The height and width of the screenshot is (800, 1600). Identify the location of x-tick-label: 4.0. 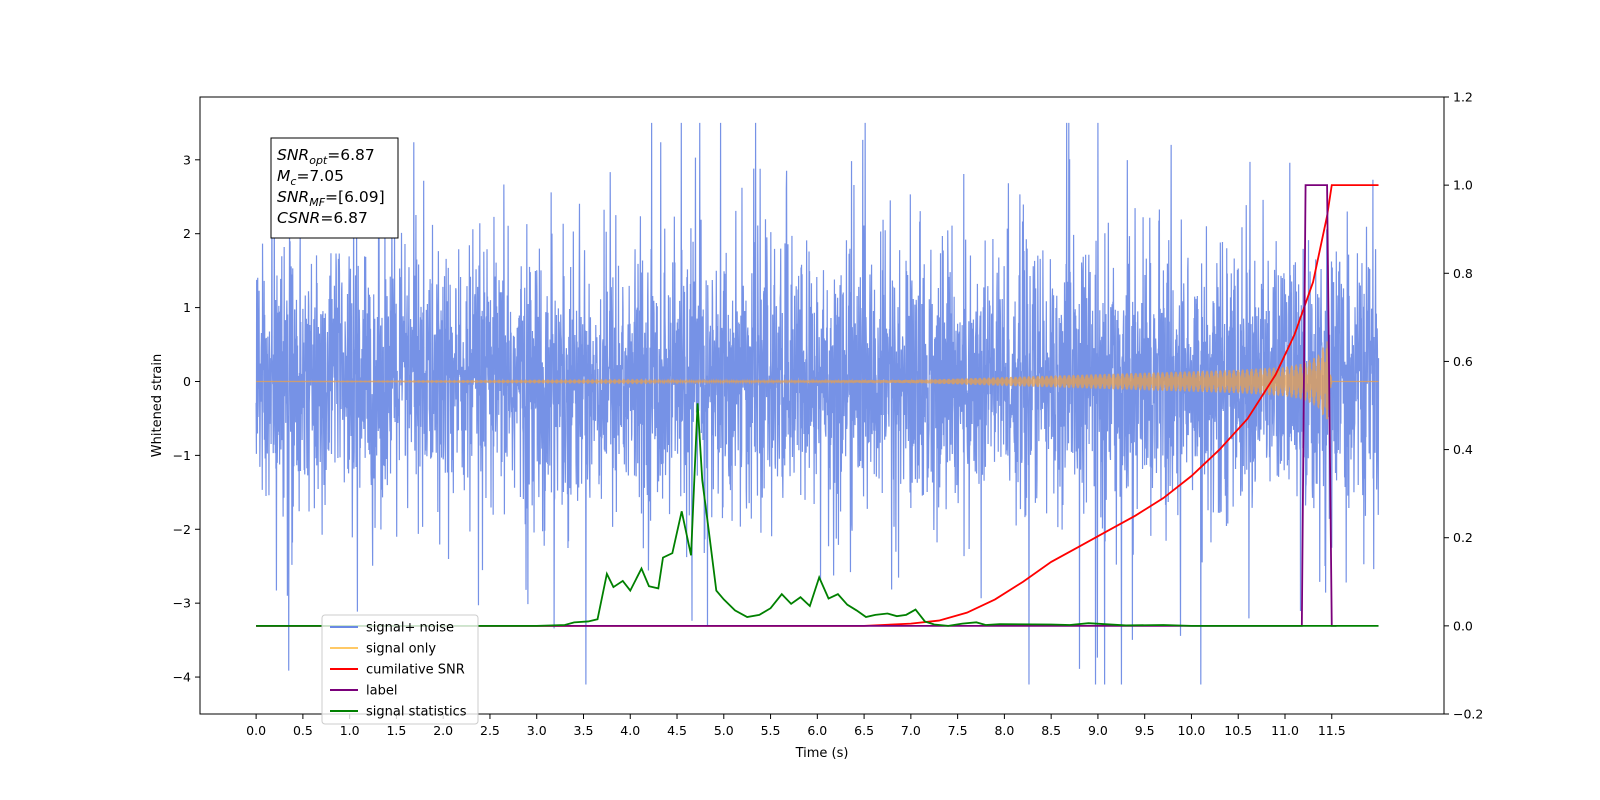
(630, 730).